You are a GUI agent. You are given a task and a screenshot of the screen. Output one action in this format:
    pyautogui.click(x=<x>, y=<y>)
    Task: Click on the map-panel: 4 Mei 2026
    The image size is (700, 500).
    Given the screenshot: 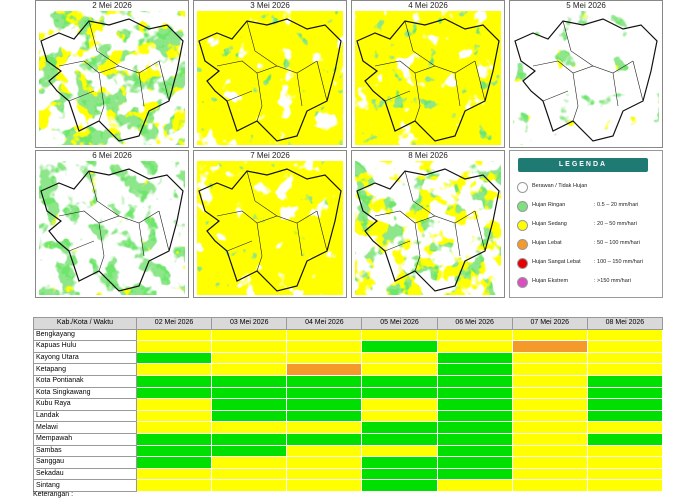 What is the action you would take?
    pyautogui.click(x=428, y=74)
    